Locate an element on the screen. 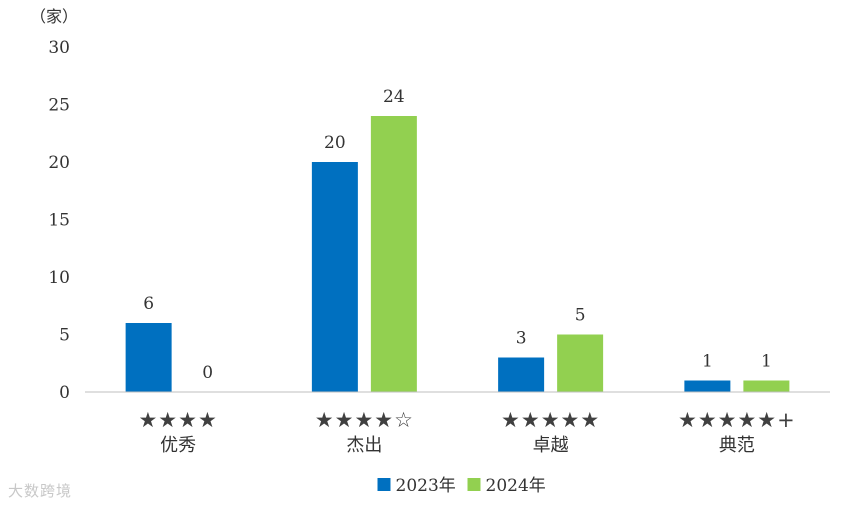 The width and height of the screenshot is (856, 507). data-label: 6 is located at coordinates (148, 304).